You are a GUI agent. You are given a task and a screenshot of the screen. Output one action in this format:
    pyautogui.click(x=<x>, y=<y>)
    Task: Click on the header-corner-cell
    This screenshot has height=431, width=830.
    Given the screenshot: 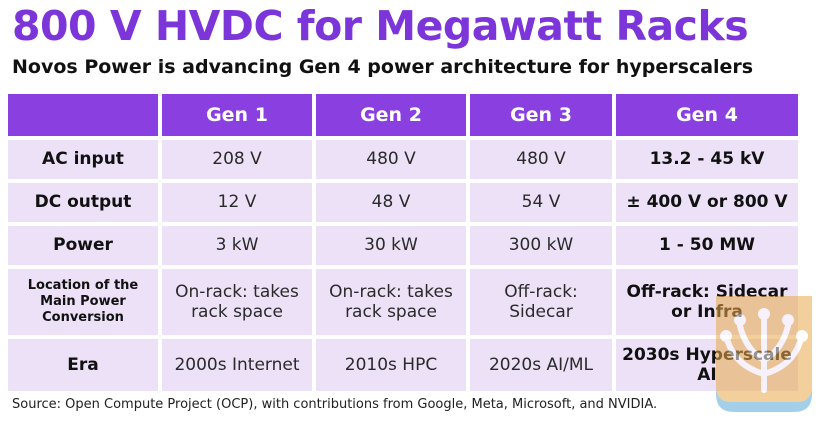 What is the action you would take?
    pyautogui.click(x=83, y=115)
    